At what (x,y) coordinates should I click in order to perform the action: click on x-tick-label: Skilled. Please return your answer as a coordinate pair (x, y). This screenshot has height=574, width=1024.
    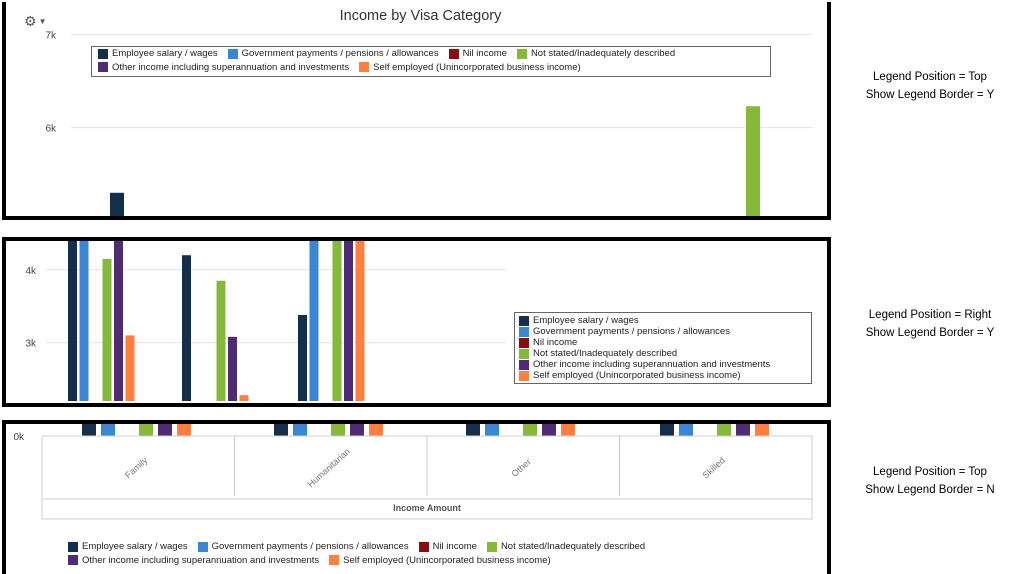
    Looking at the image, I should click on (714, 467).